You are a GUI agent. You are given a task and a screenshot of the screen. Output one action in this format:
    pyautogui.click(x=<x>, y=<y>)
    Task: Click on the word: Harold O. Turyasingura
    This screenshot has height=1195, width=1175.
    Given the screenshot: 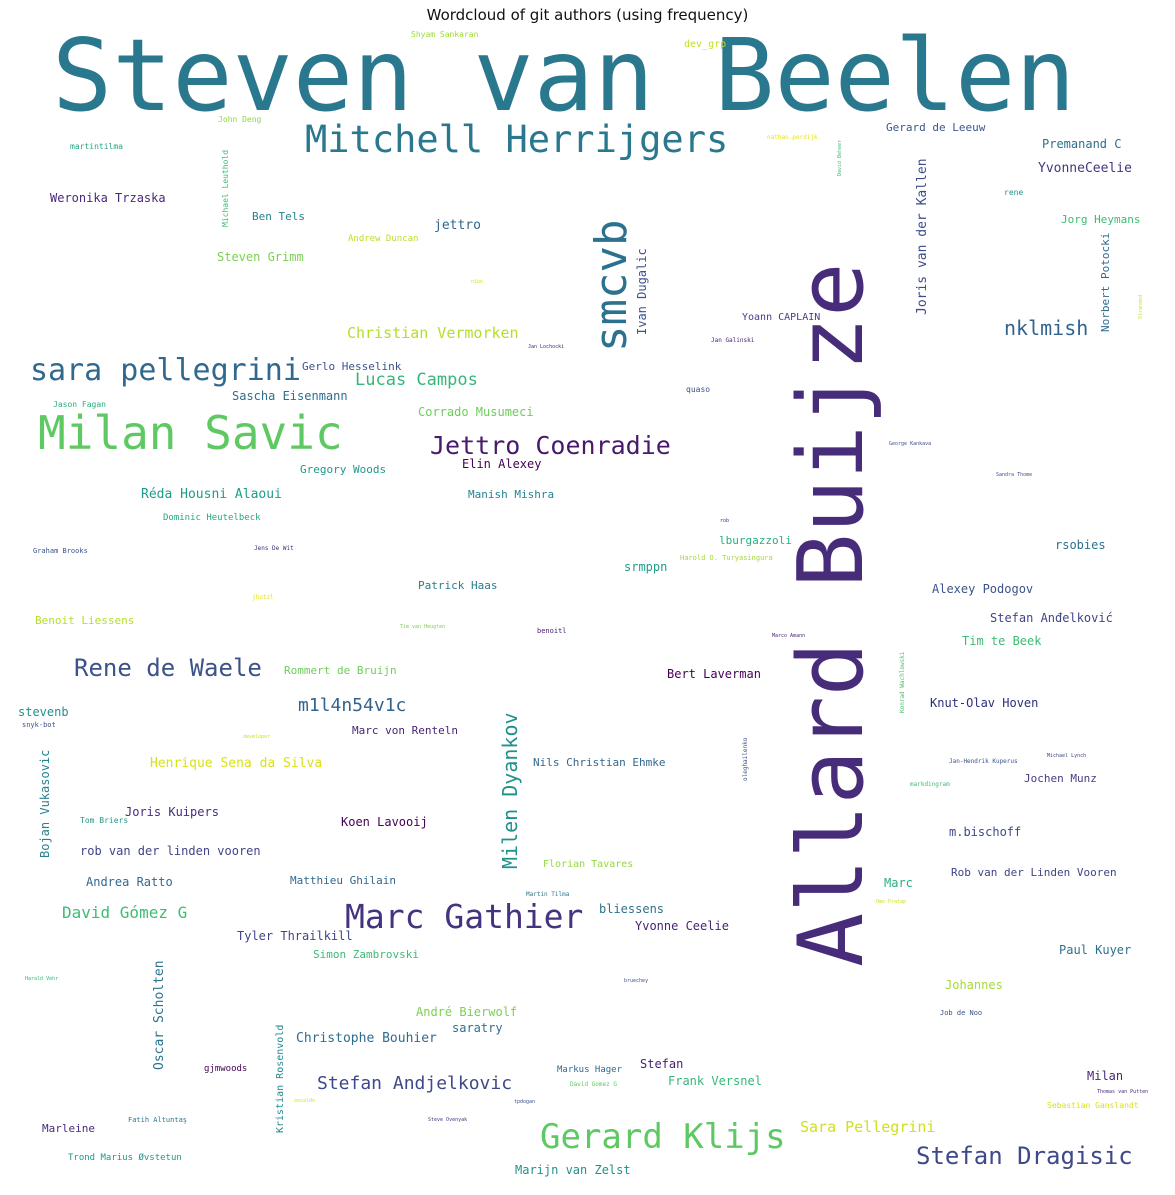 What is the action you would take?
    pyautogui.click(x=726, y=558)
    